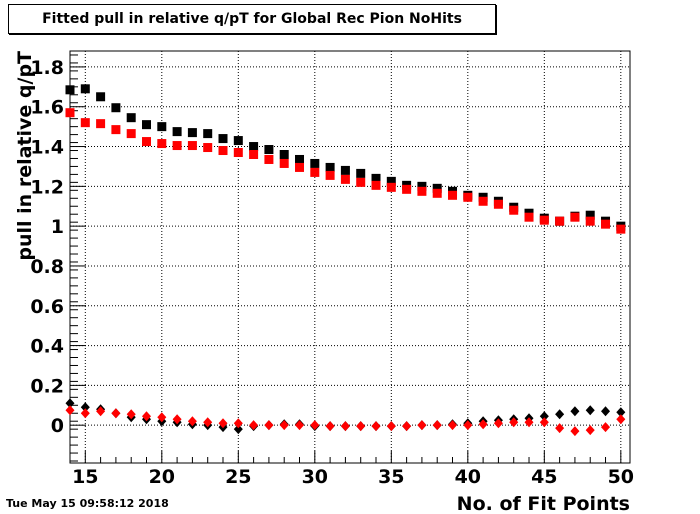 The height and width of the screenshot is (514, 700). I want to click on x-tick-label: 35, so click(391, 477).